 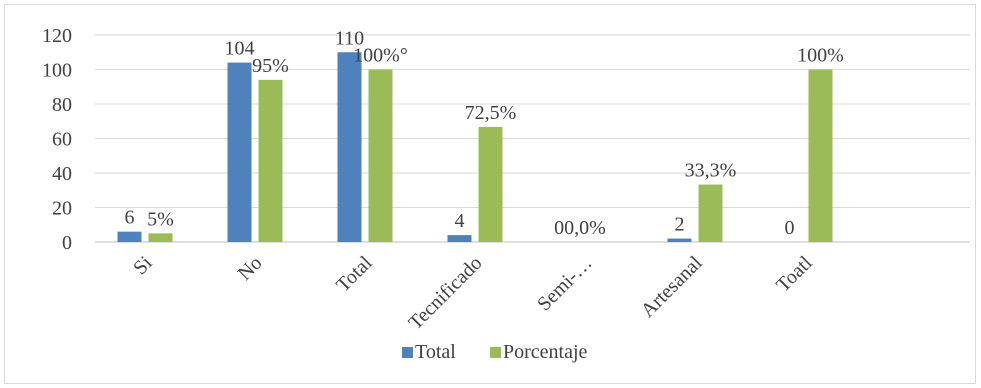 What do you see at coordinates (790, 228) in the screenshot?
I see `data-label-total-6: 0` at bounding box center [790, 228].